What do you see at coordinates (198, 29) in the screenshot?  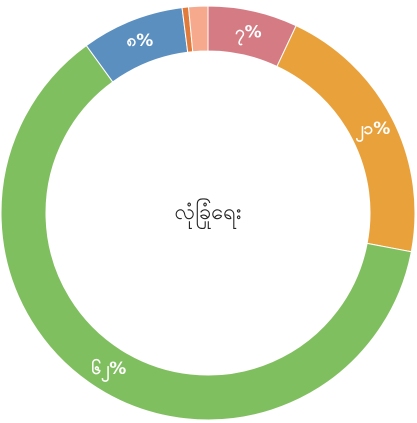 I see `donut-slice` at bounding box center [198, 29].